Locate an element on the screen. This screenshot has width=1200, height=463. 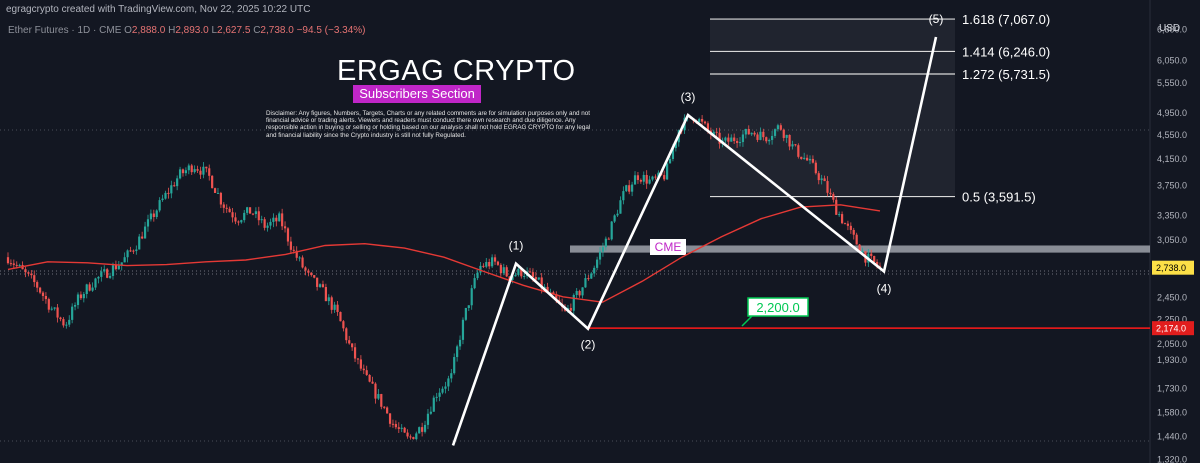
price-tick-label: 2,250.0 is located at coordinates (1172, 320).